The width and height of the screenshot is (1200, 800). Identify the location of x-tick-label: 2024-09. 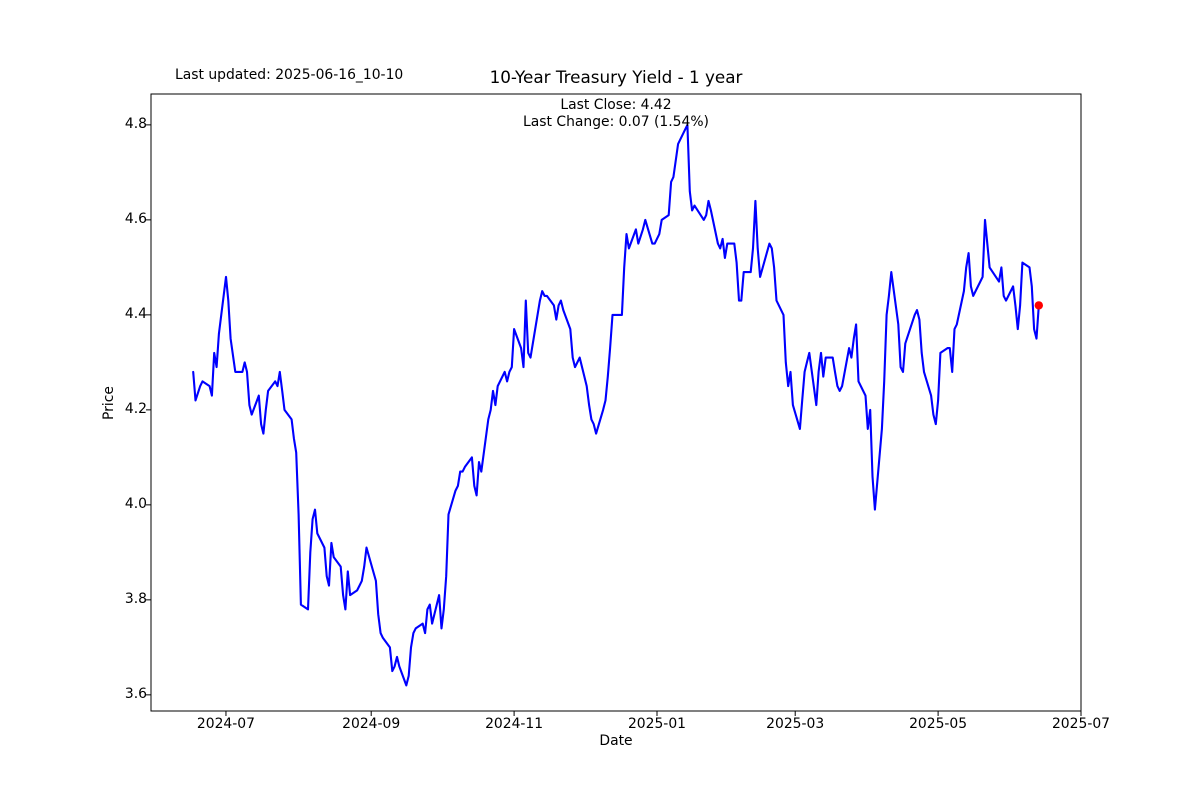
(371, 724).